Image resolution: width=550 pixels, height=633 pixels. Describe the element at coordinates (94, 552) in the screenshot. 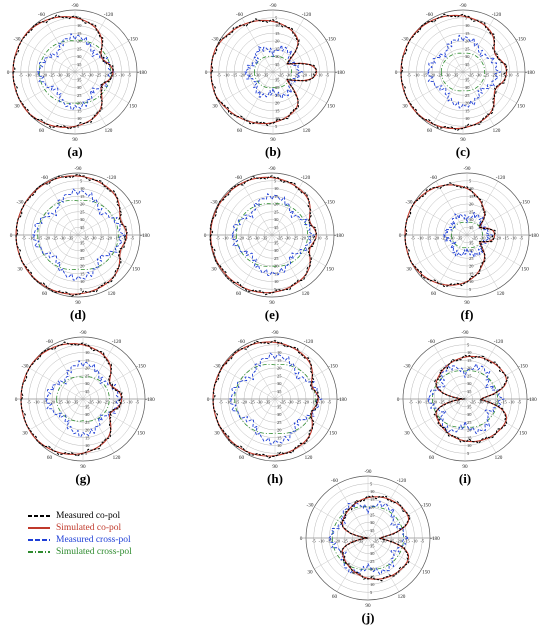

I see `legend-label-simulated-cross-pol: Simulated cross-pol` at that location.